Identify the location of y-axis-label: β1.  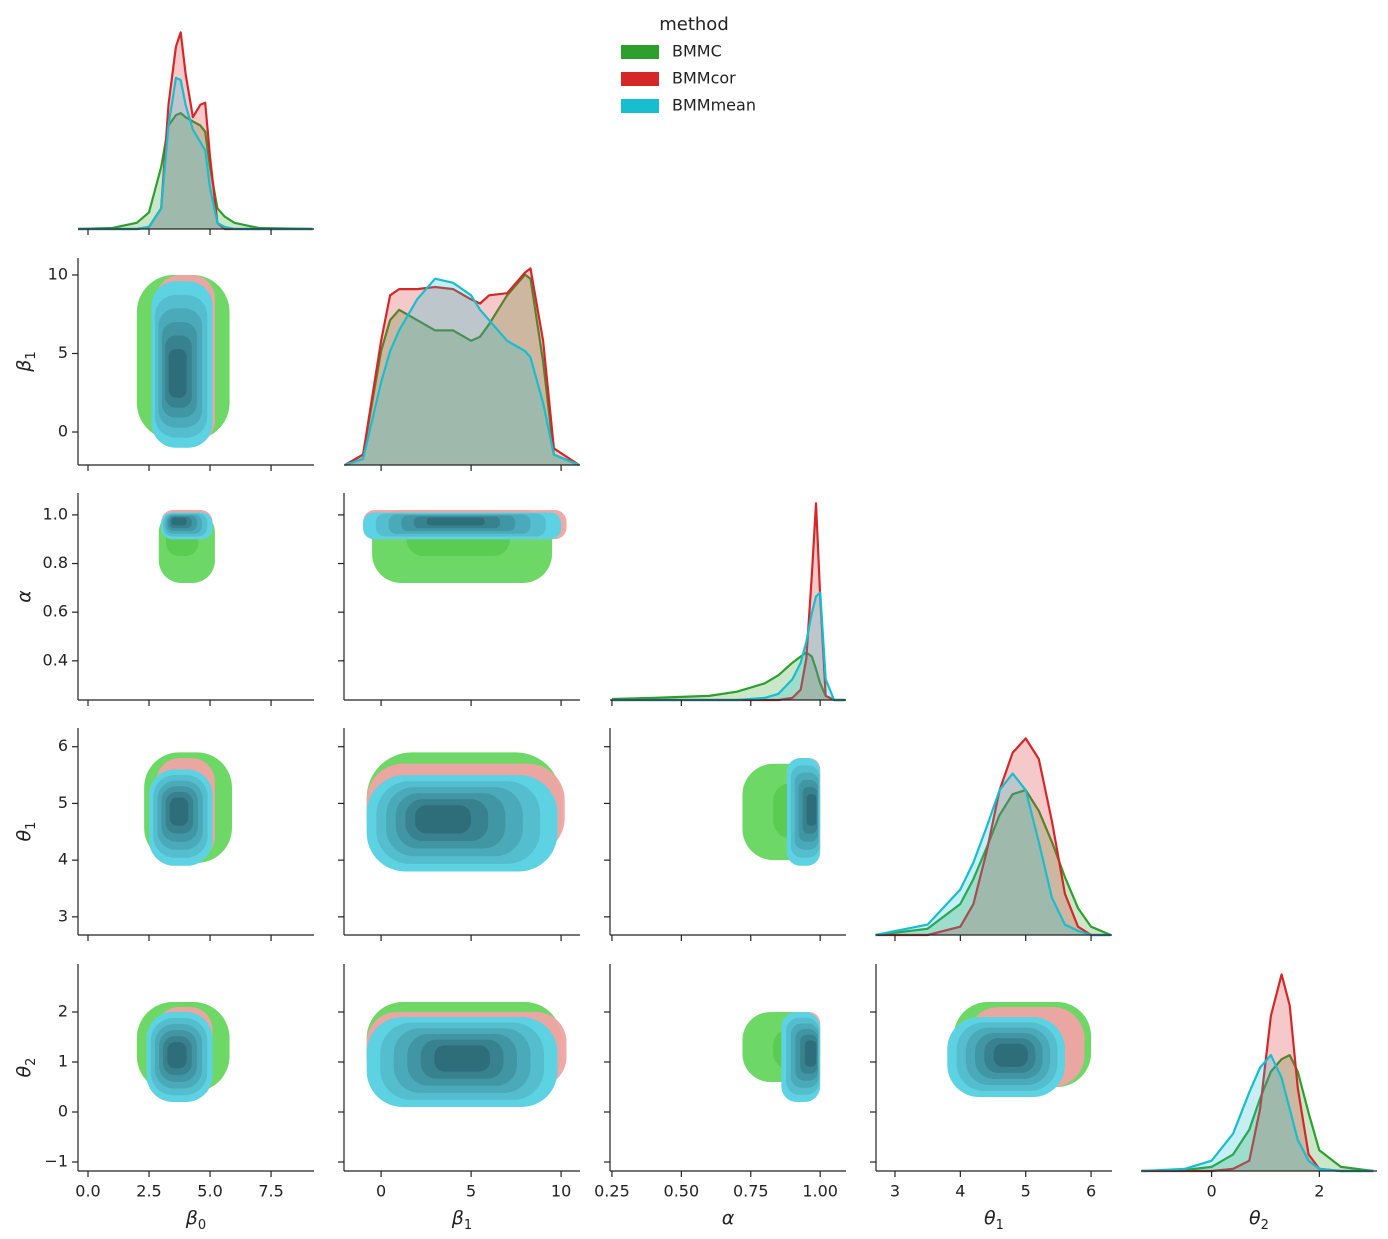
(26, 361).